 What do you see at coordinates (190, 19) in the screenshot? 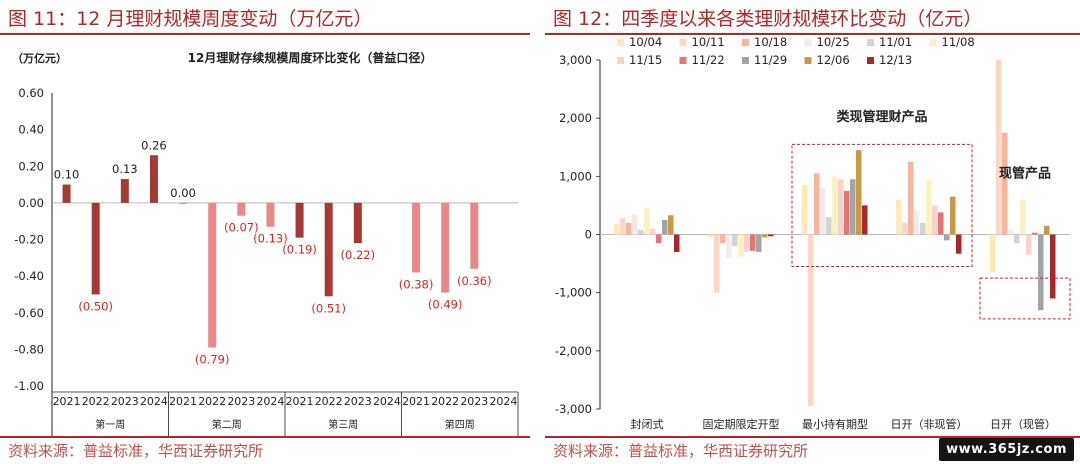
I see `figure-11-title: 图 11：12 月理财规模周度变动（万亿元）` at bounding box center [190, 19].